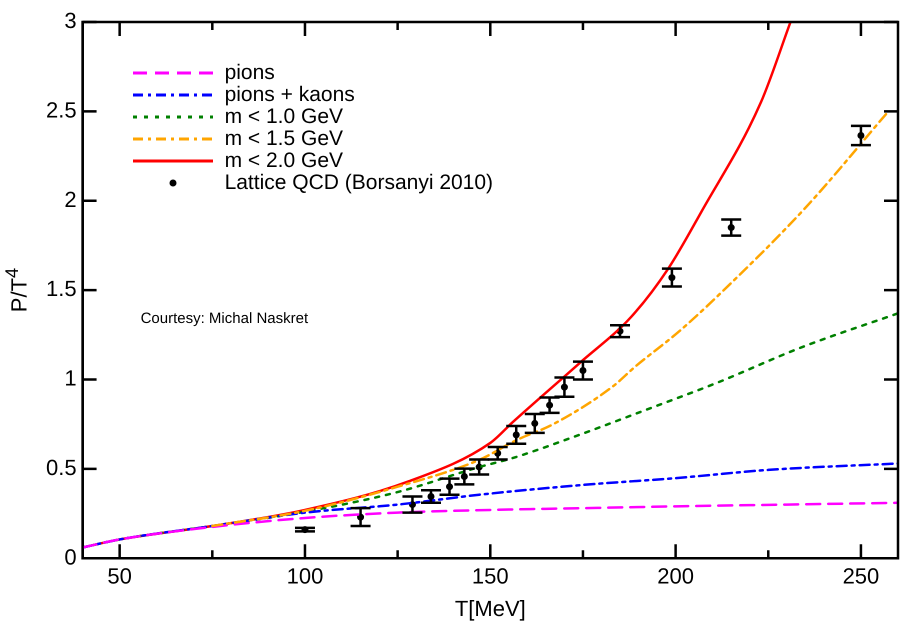  What do you see at coordinates (490, 608) in the screenshot?
I see `x-axis-title: T[MeV]` at bounding box center [490, 608].